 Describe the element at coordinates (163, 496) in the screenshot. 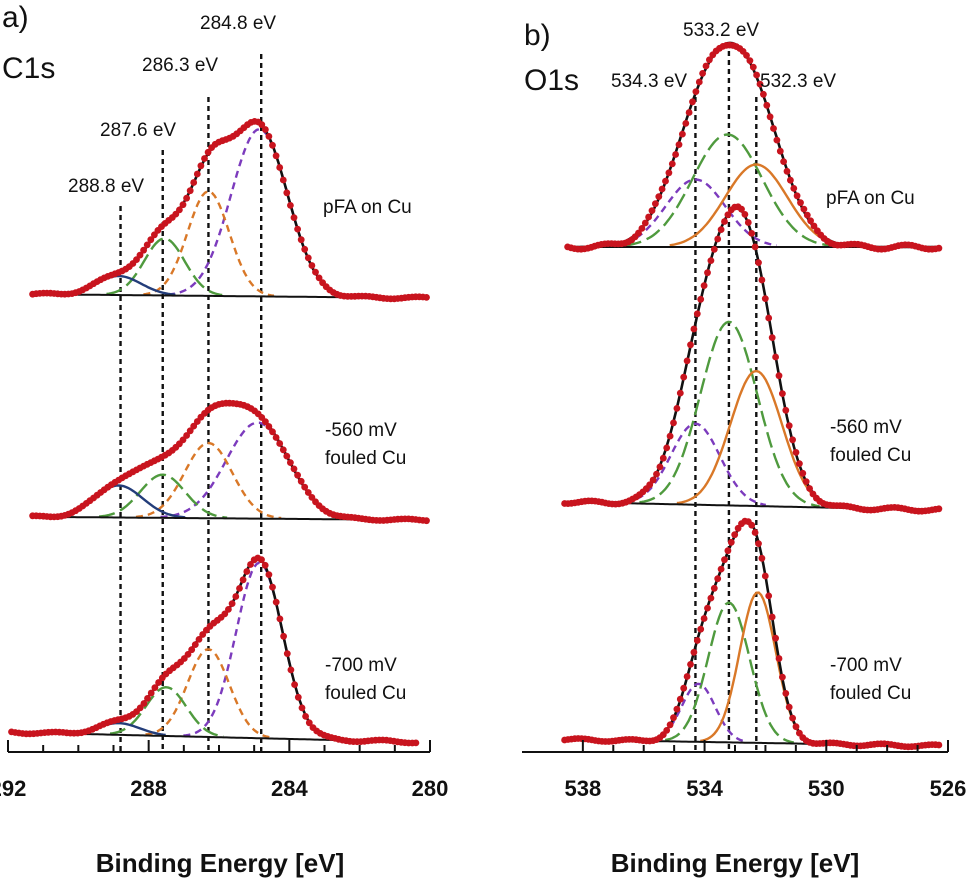

I see `component-c1s-2-287.6` at that location.